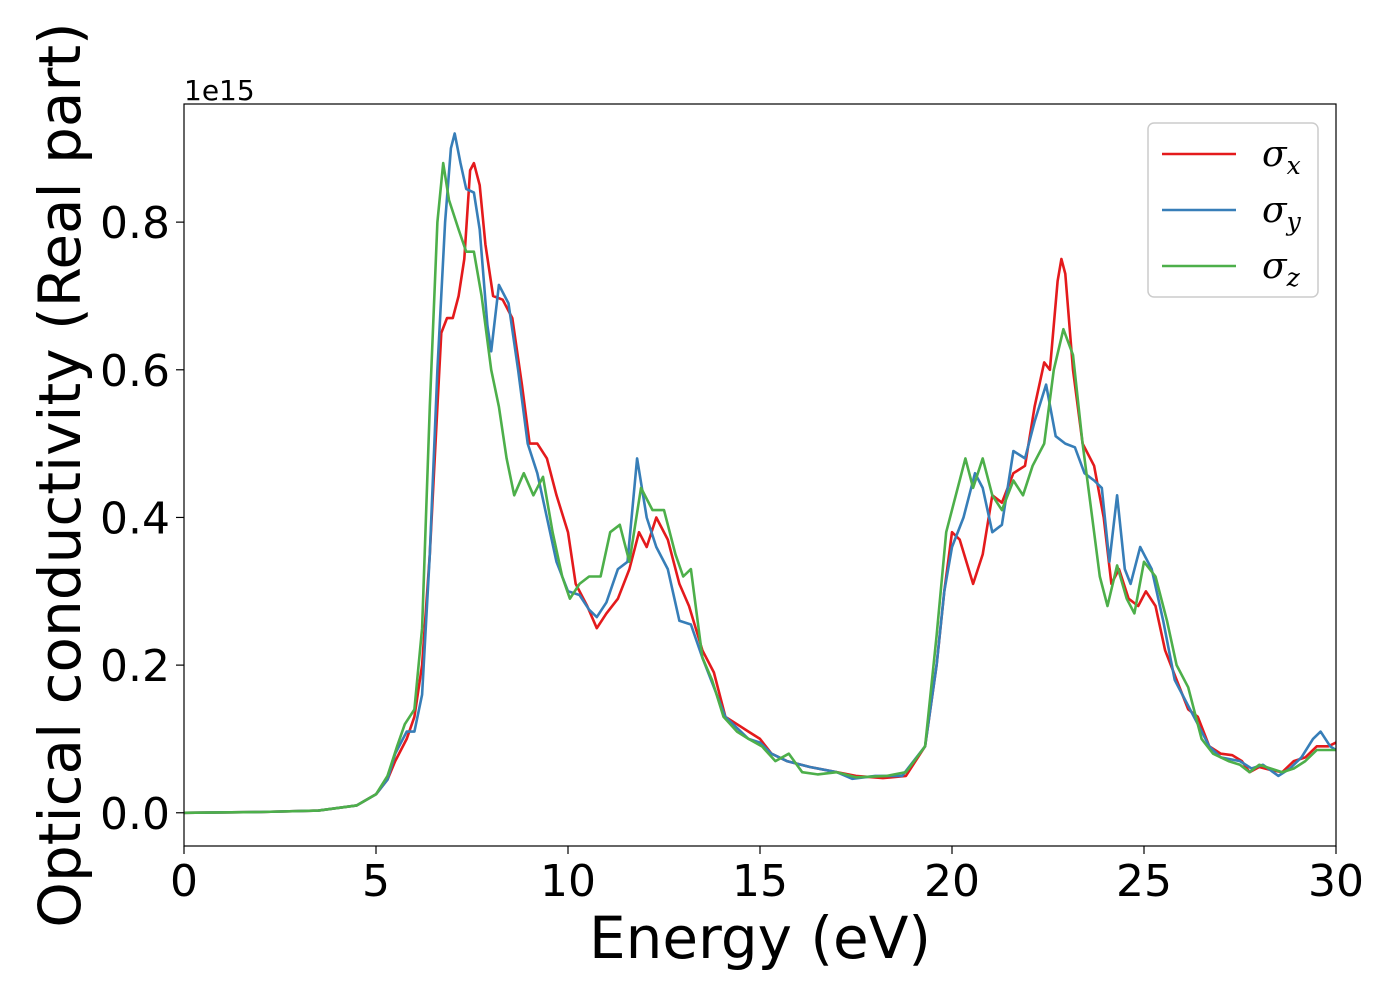 The image size is (1400, 1000). I want to click on x-tick-label: 0, so click(184, 881).